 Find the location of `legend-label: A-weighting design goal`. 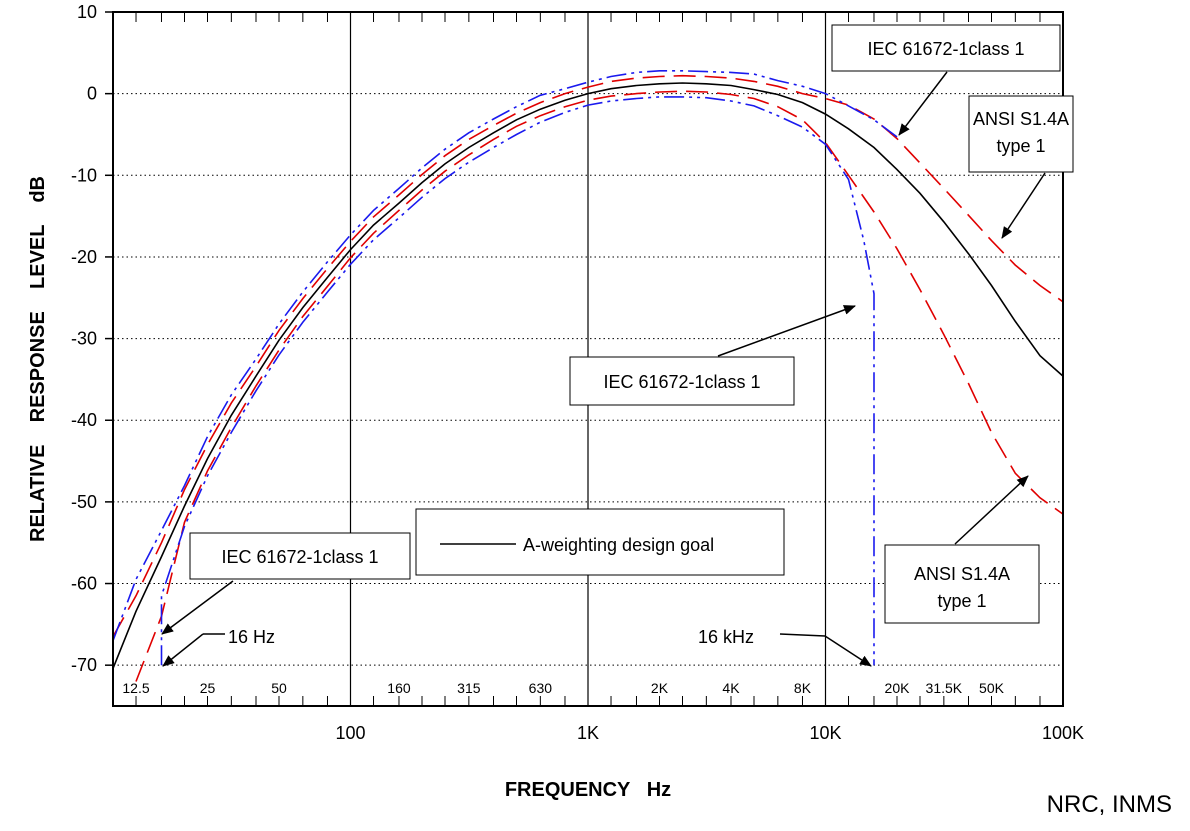

legend-label: A-weighting design goal is located at coordinates (618, 545).